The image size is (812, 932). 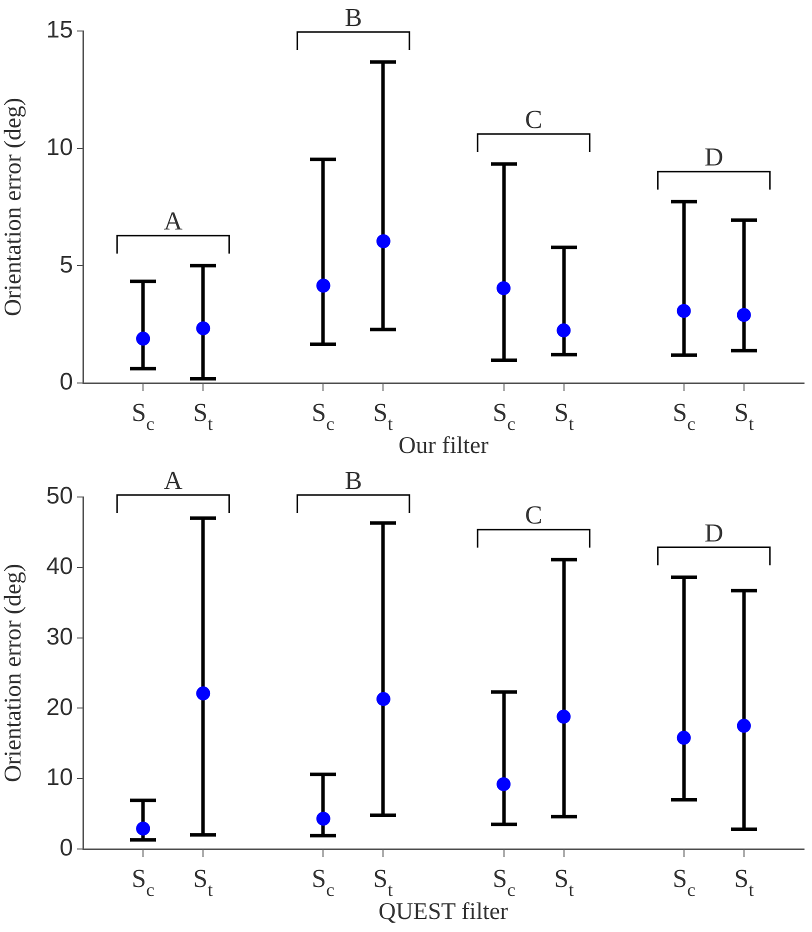 What do you see at coordinates (173, 480) in the screenshot?
I see `text: A` at bounding box center [173, 480].